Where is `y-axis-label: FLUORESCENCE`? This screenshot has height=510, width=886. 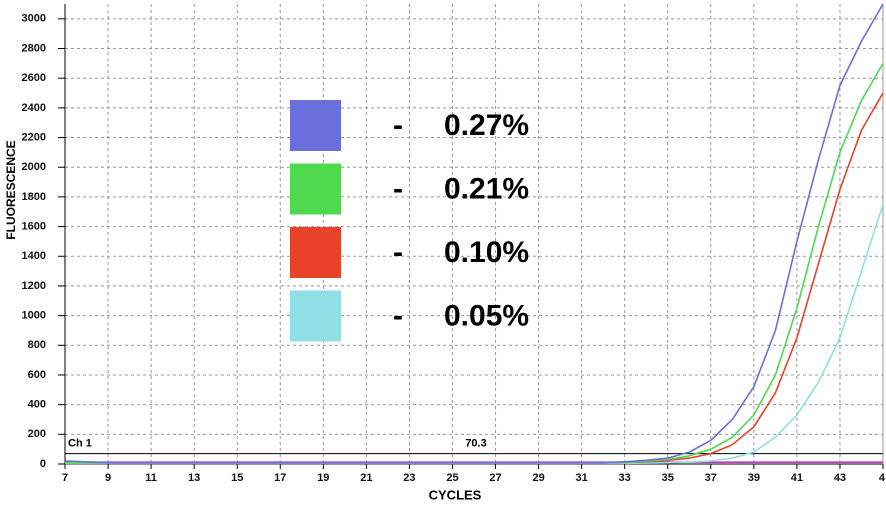 y-axis-label: FLUORESCENCE is located at coordinates (11, 189).